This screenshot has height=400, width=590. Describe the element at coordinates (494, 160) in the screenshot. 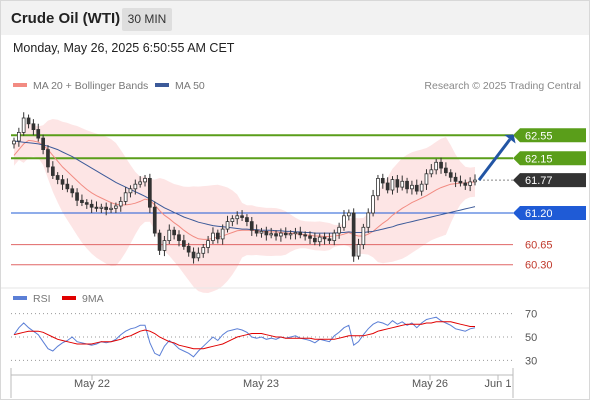

I see `forecast-arrow-shaft` at that location.